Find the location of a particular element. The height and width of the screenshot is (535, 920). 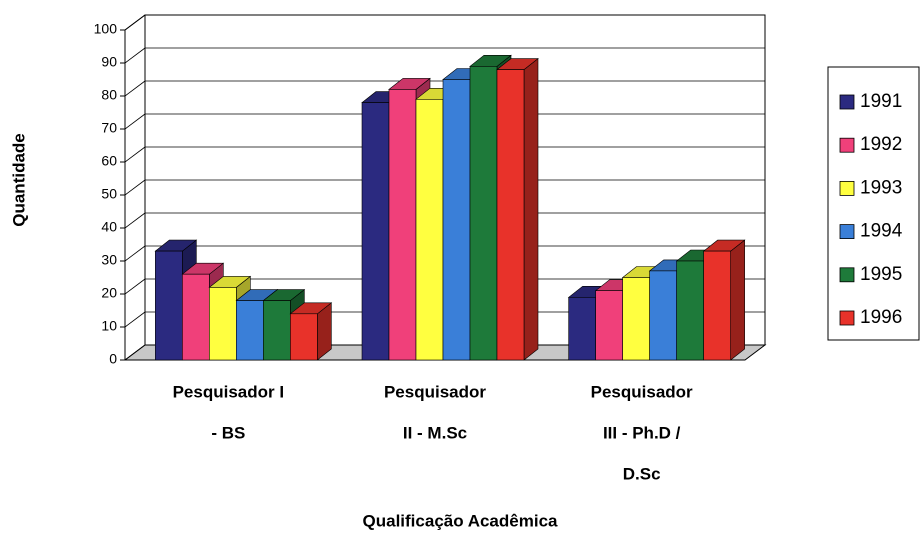

y-tick-label: 10 is located at coordinates (109, 326).